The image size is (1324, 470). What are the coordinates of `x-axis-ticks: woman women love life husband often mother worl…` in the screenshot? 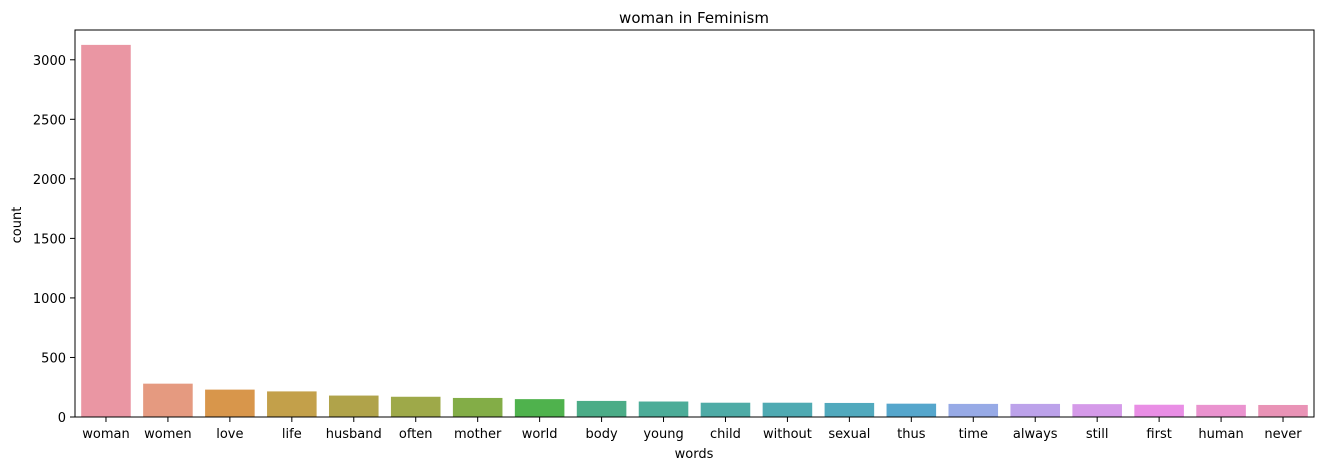 It's located at (692, 429).